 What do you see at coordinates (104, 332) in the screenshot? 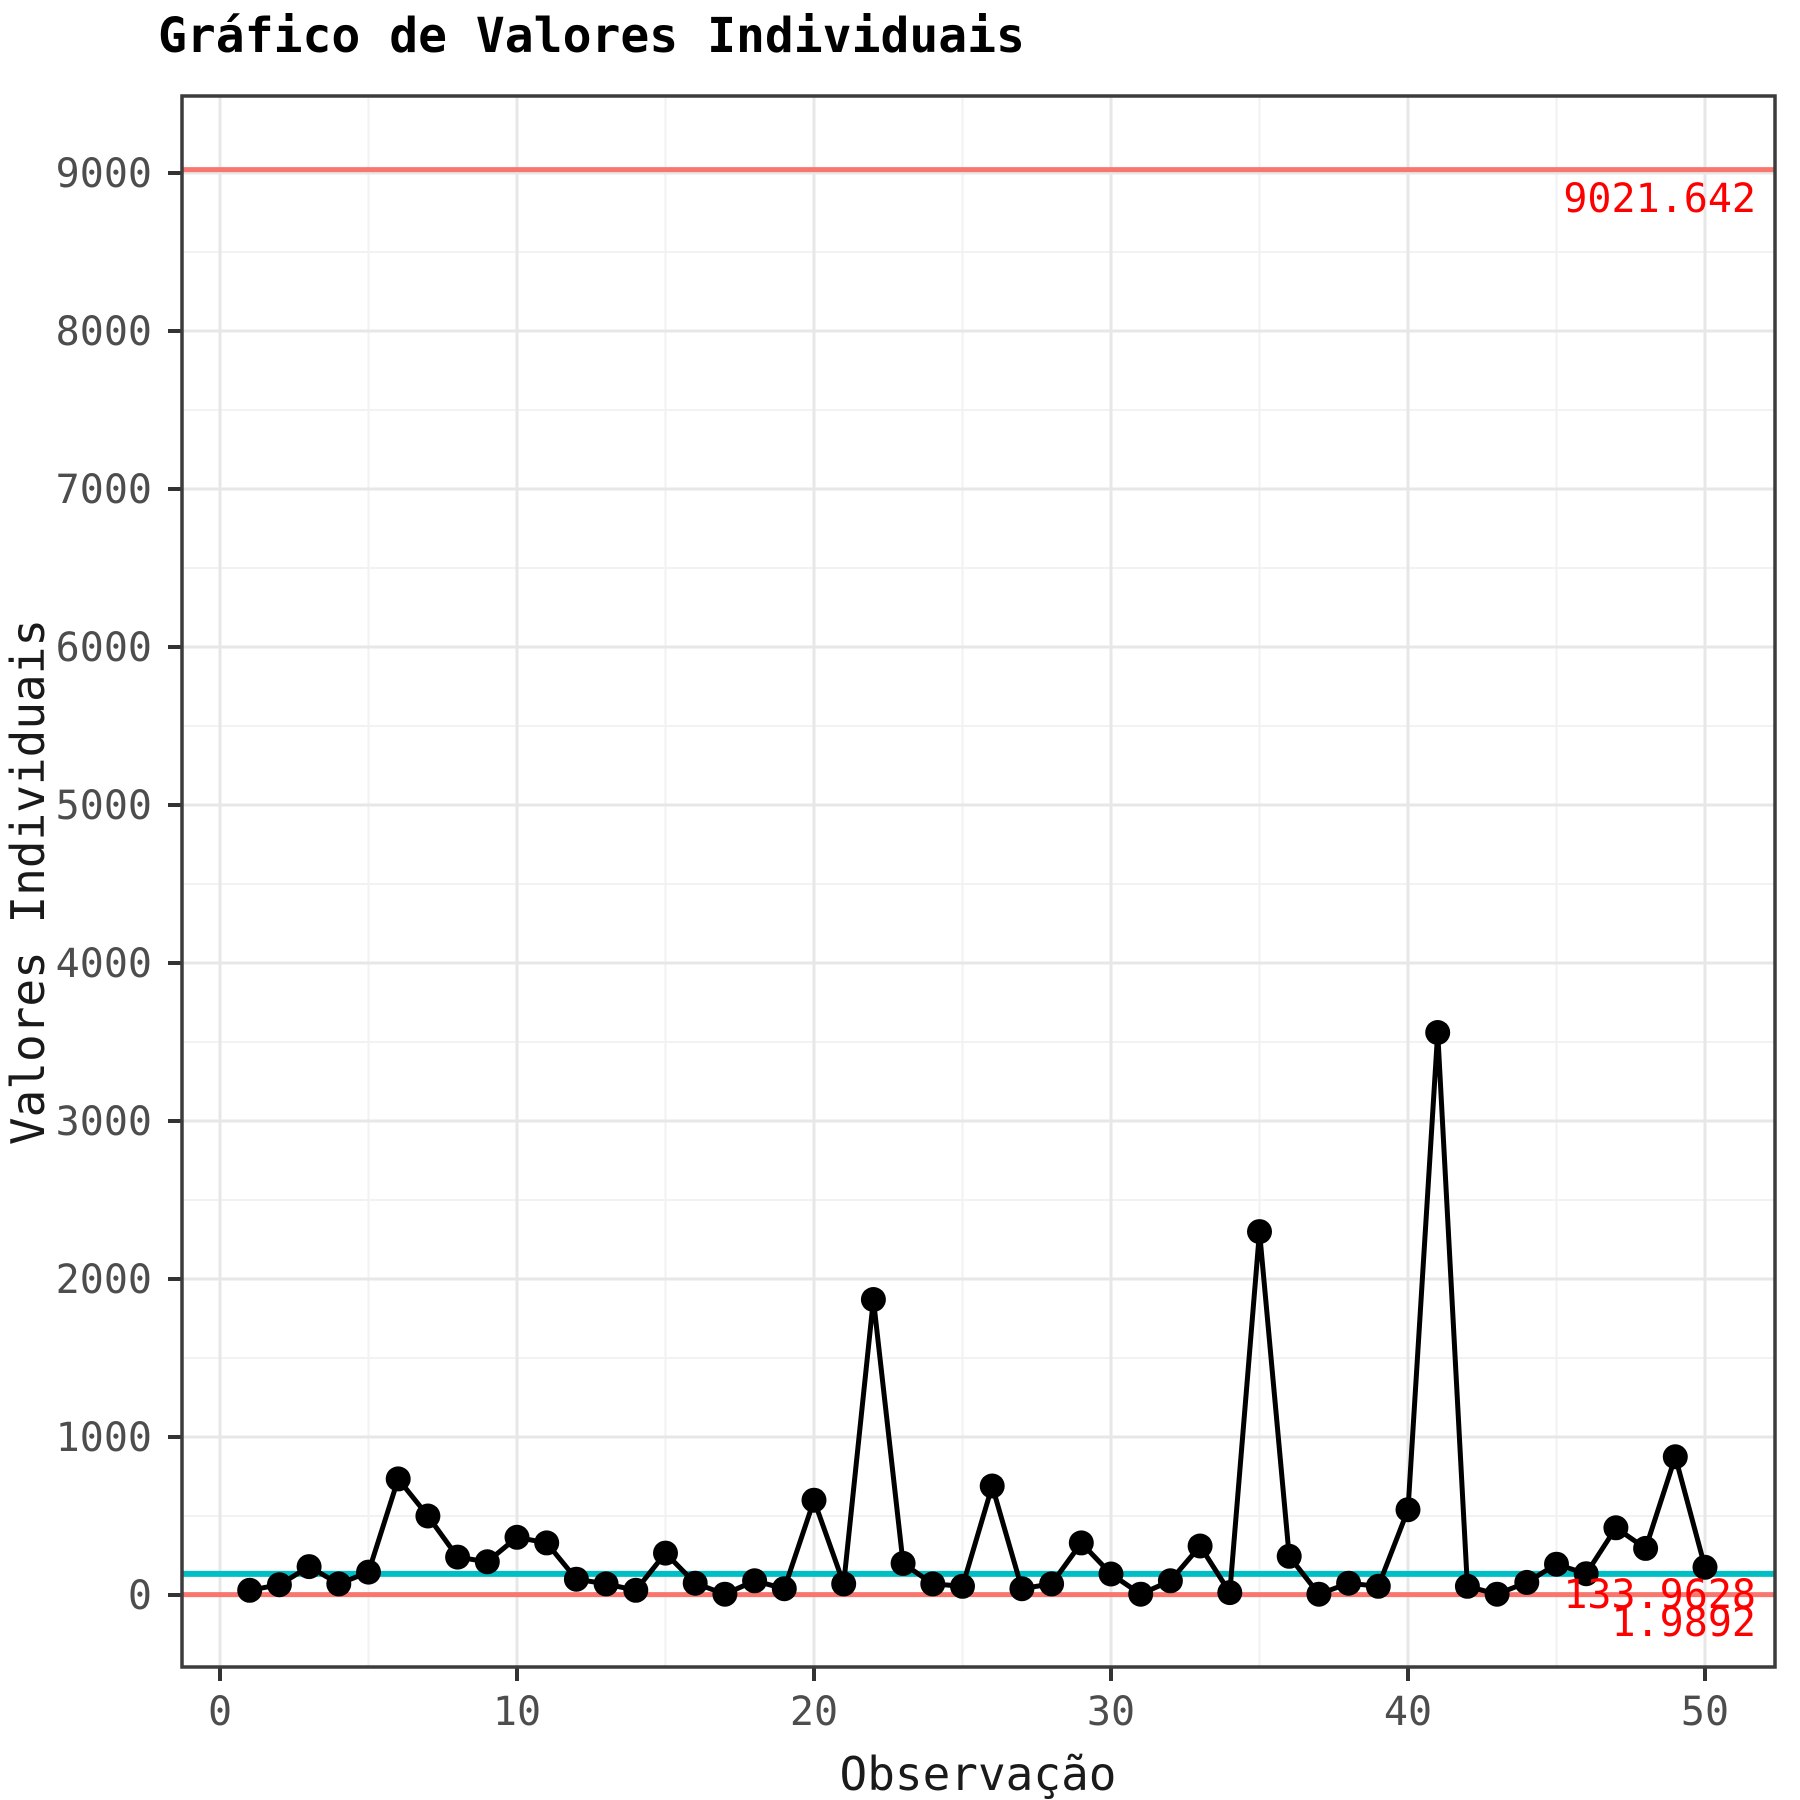
I see `y-tick-label: 8000` at bounding box center [104, 332].